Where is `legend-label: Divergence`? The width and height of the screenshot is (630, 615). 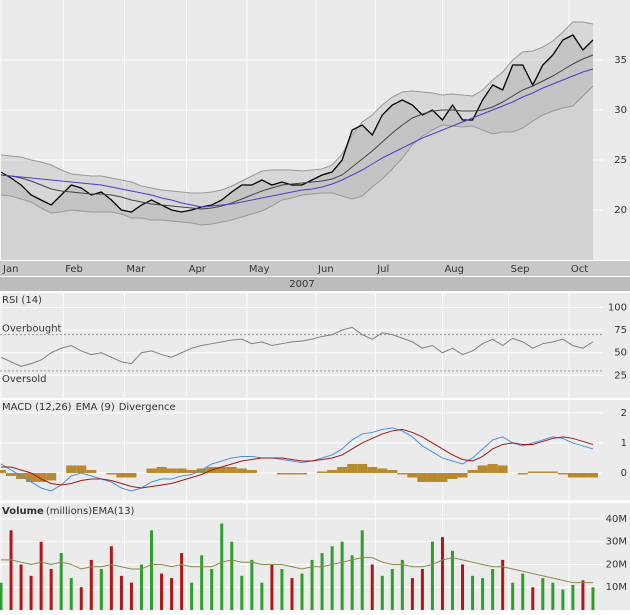
legend-label: Divergence is located at coordinates (147, 407).